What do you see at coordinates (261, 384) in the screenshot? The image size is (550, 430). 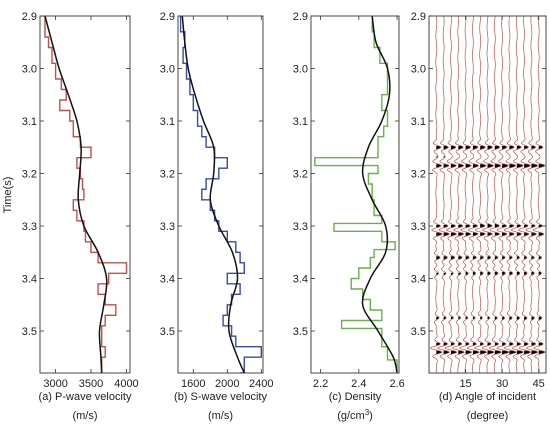 I see `x-tick-label: 2400` at bounding box center [261, 384].